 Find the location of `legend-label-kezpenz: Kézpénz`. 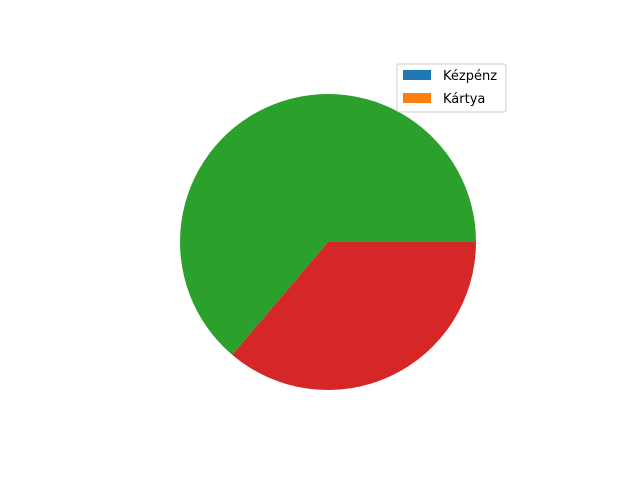

legend-label-kezpenz: Kézpénz is located at coordinates (470, 76).